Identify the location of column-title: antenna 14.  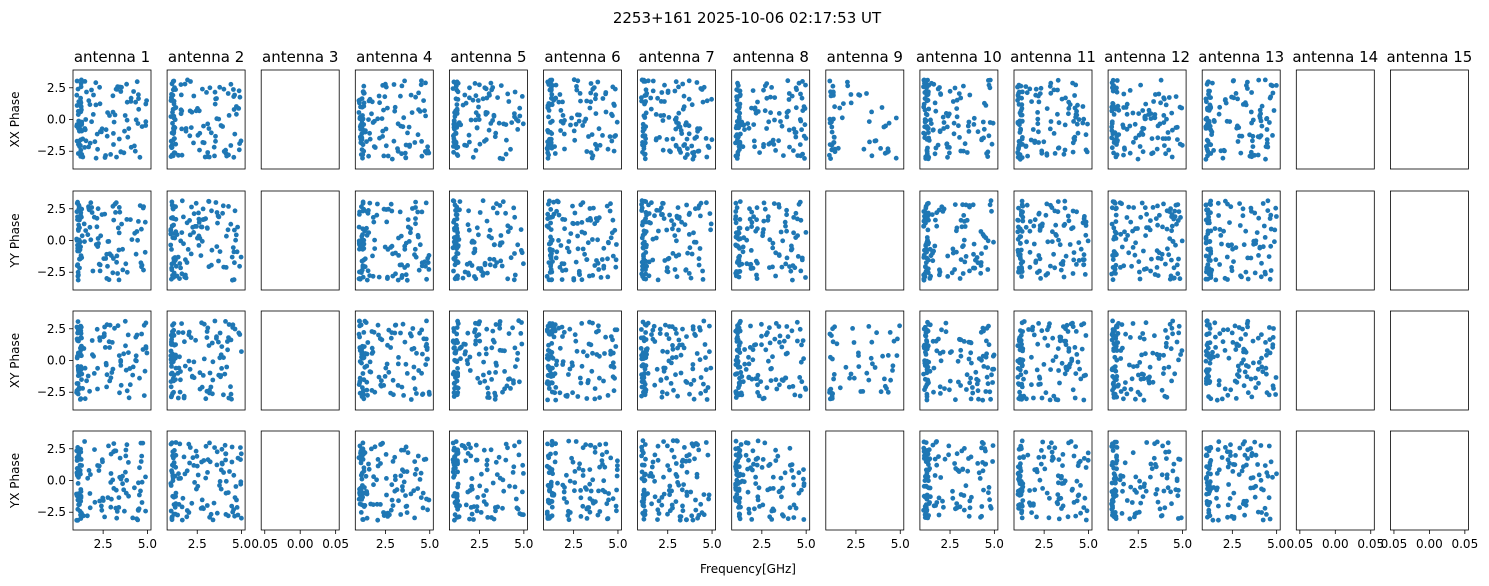
(1335, 57).